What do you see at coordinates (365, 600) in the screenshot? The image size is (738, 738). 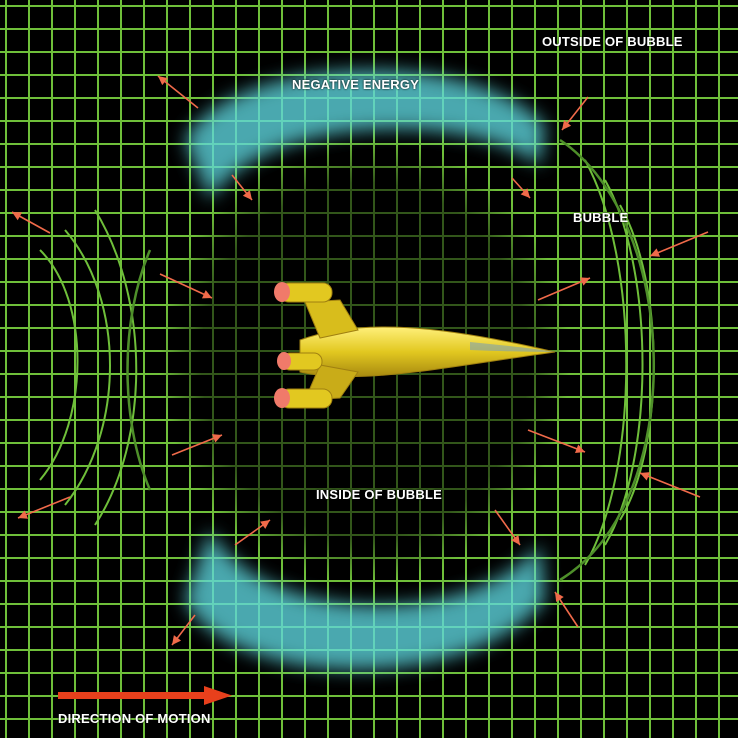 I see `negative-energy-band-bottom` at bounding box center [365, 600].